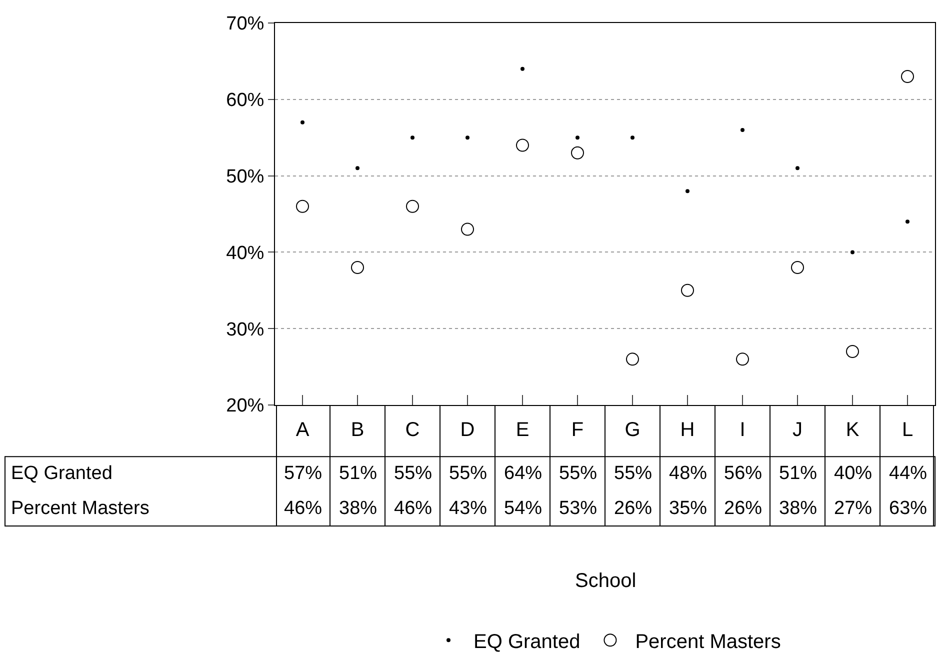  Describe the element at coordinates (908, 508) in the screenshot. I see `data-label: 63%` at that location.